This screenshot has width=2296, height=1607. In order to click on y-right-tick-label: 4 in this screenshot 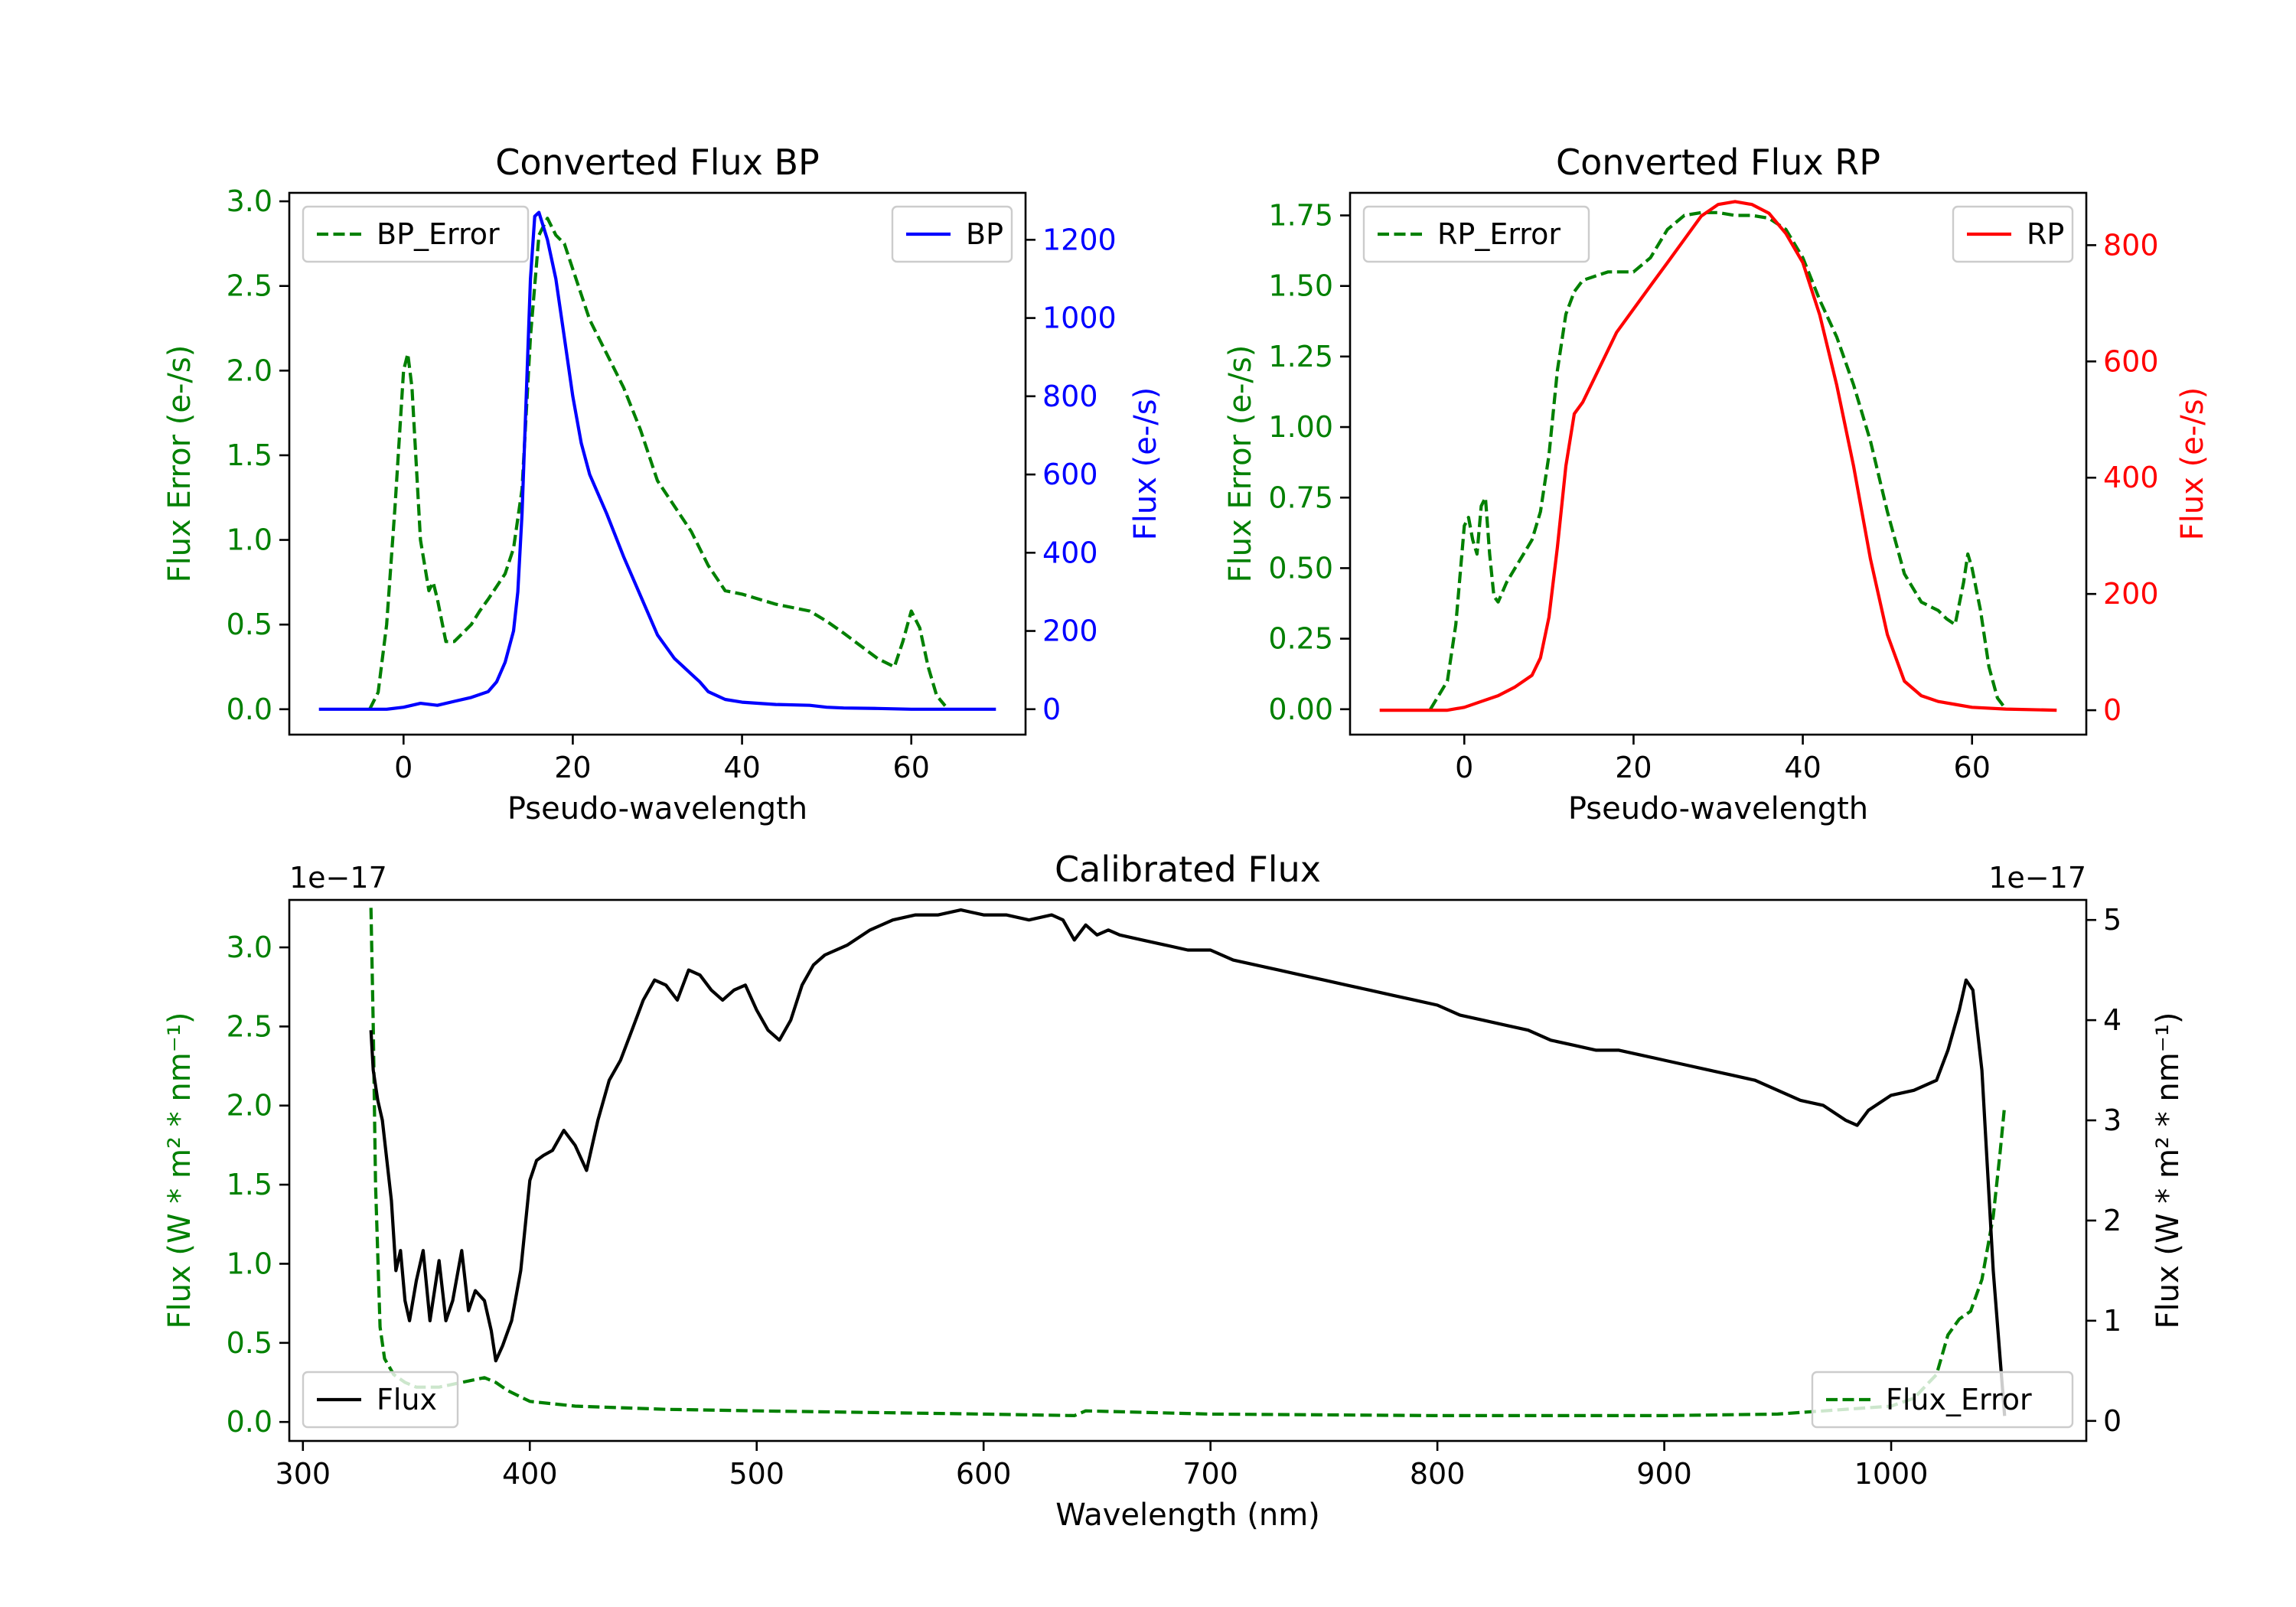, I will do `click(2112, 1020)`.